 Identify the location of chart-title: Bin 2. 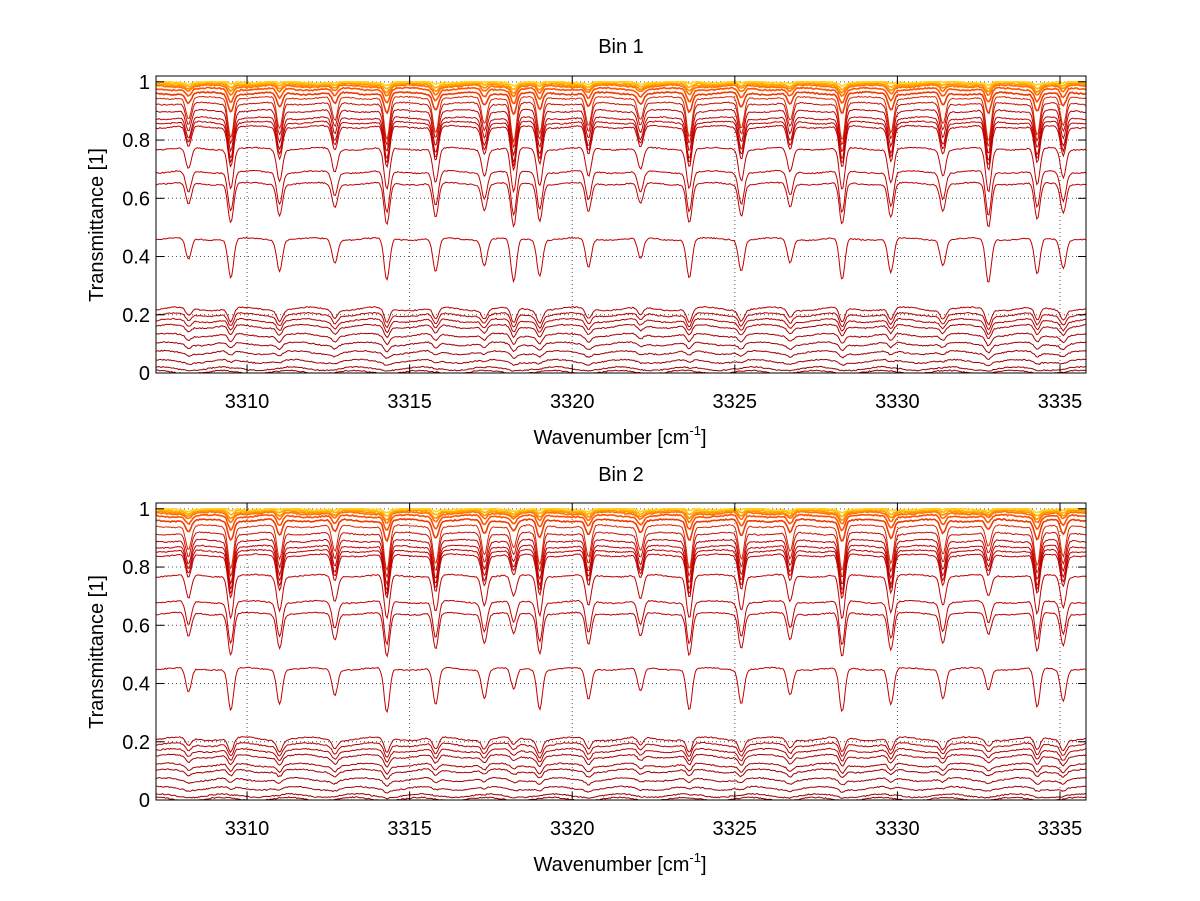
(621, 475).